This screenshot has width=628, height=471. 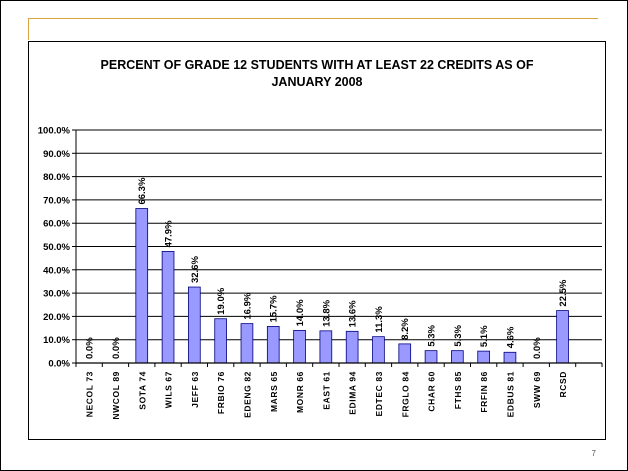 I want to click on data-label: 22.5%, so click(x=563, y=292).